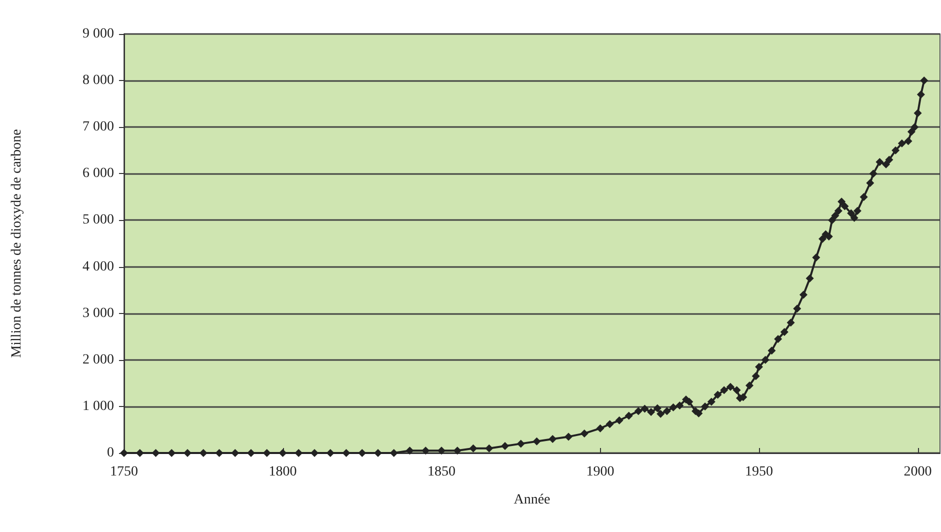  I want to click on y-tick-label: 6 000, so click(98, 174).